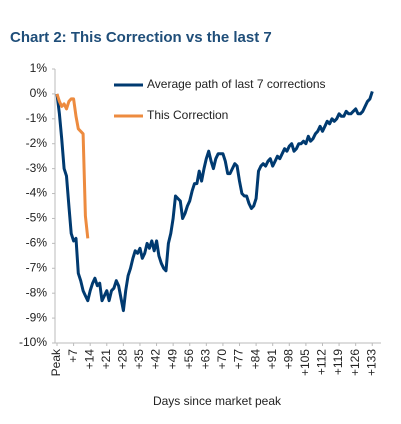 The image size is (401, 424). What do you see at coordinates (236, 84) in the screenshot?
I see `legend-label: Average path of last 7 corrections` at bounding box center [236, 84].